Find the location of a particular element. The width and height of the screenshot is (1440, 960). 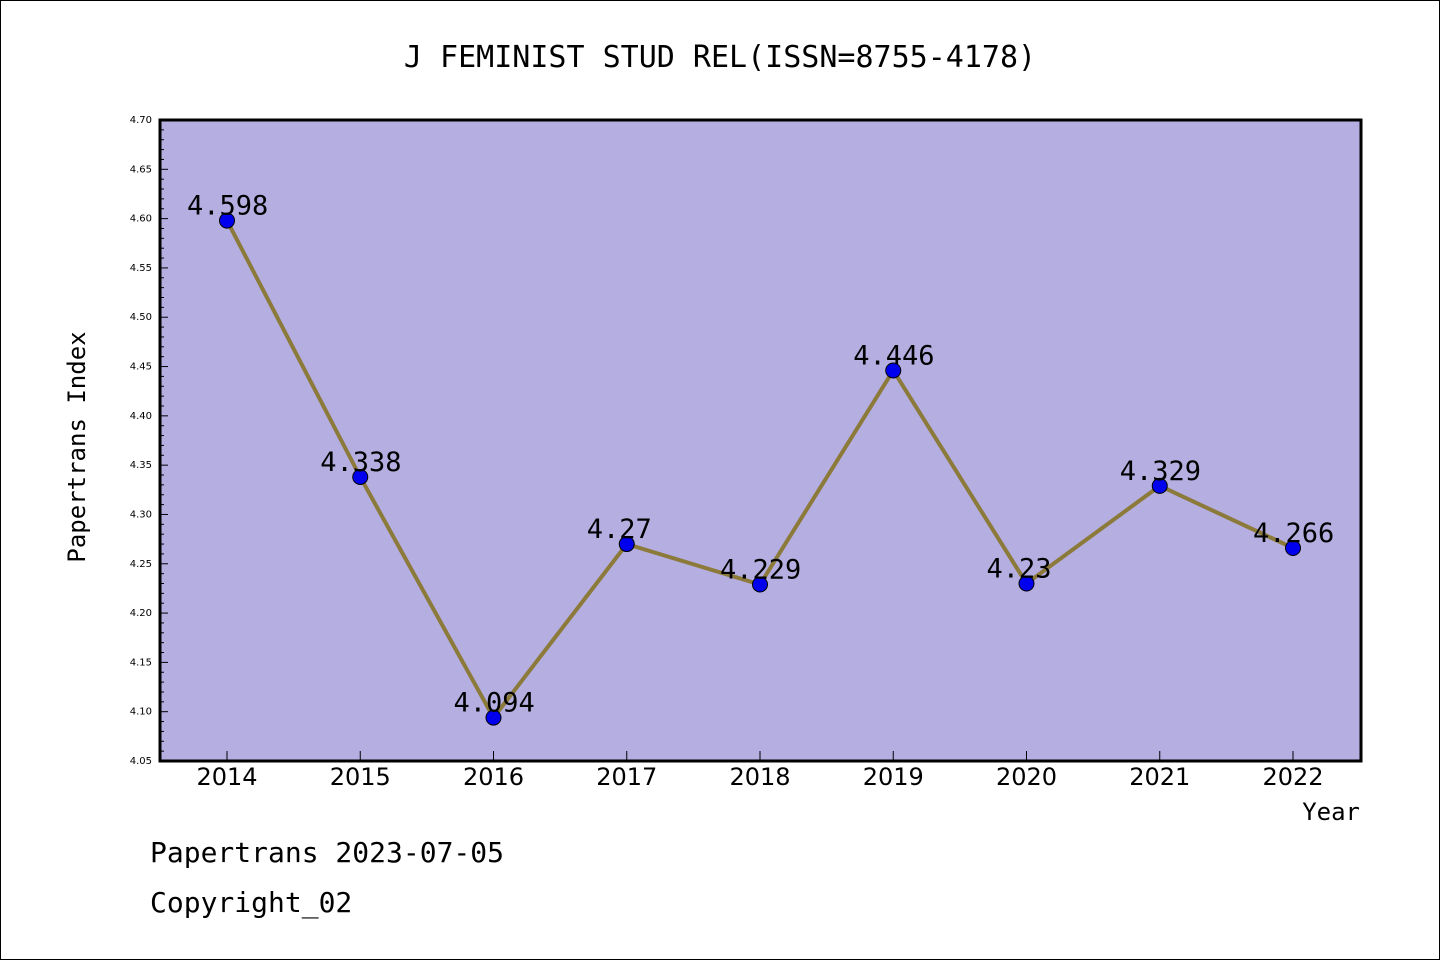

x-axis: 2014 2015 2016 2017 2018 2019 2020 2021 2022 is located at coordinates (760, 771).